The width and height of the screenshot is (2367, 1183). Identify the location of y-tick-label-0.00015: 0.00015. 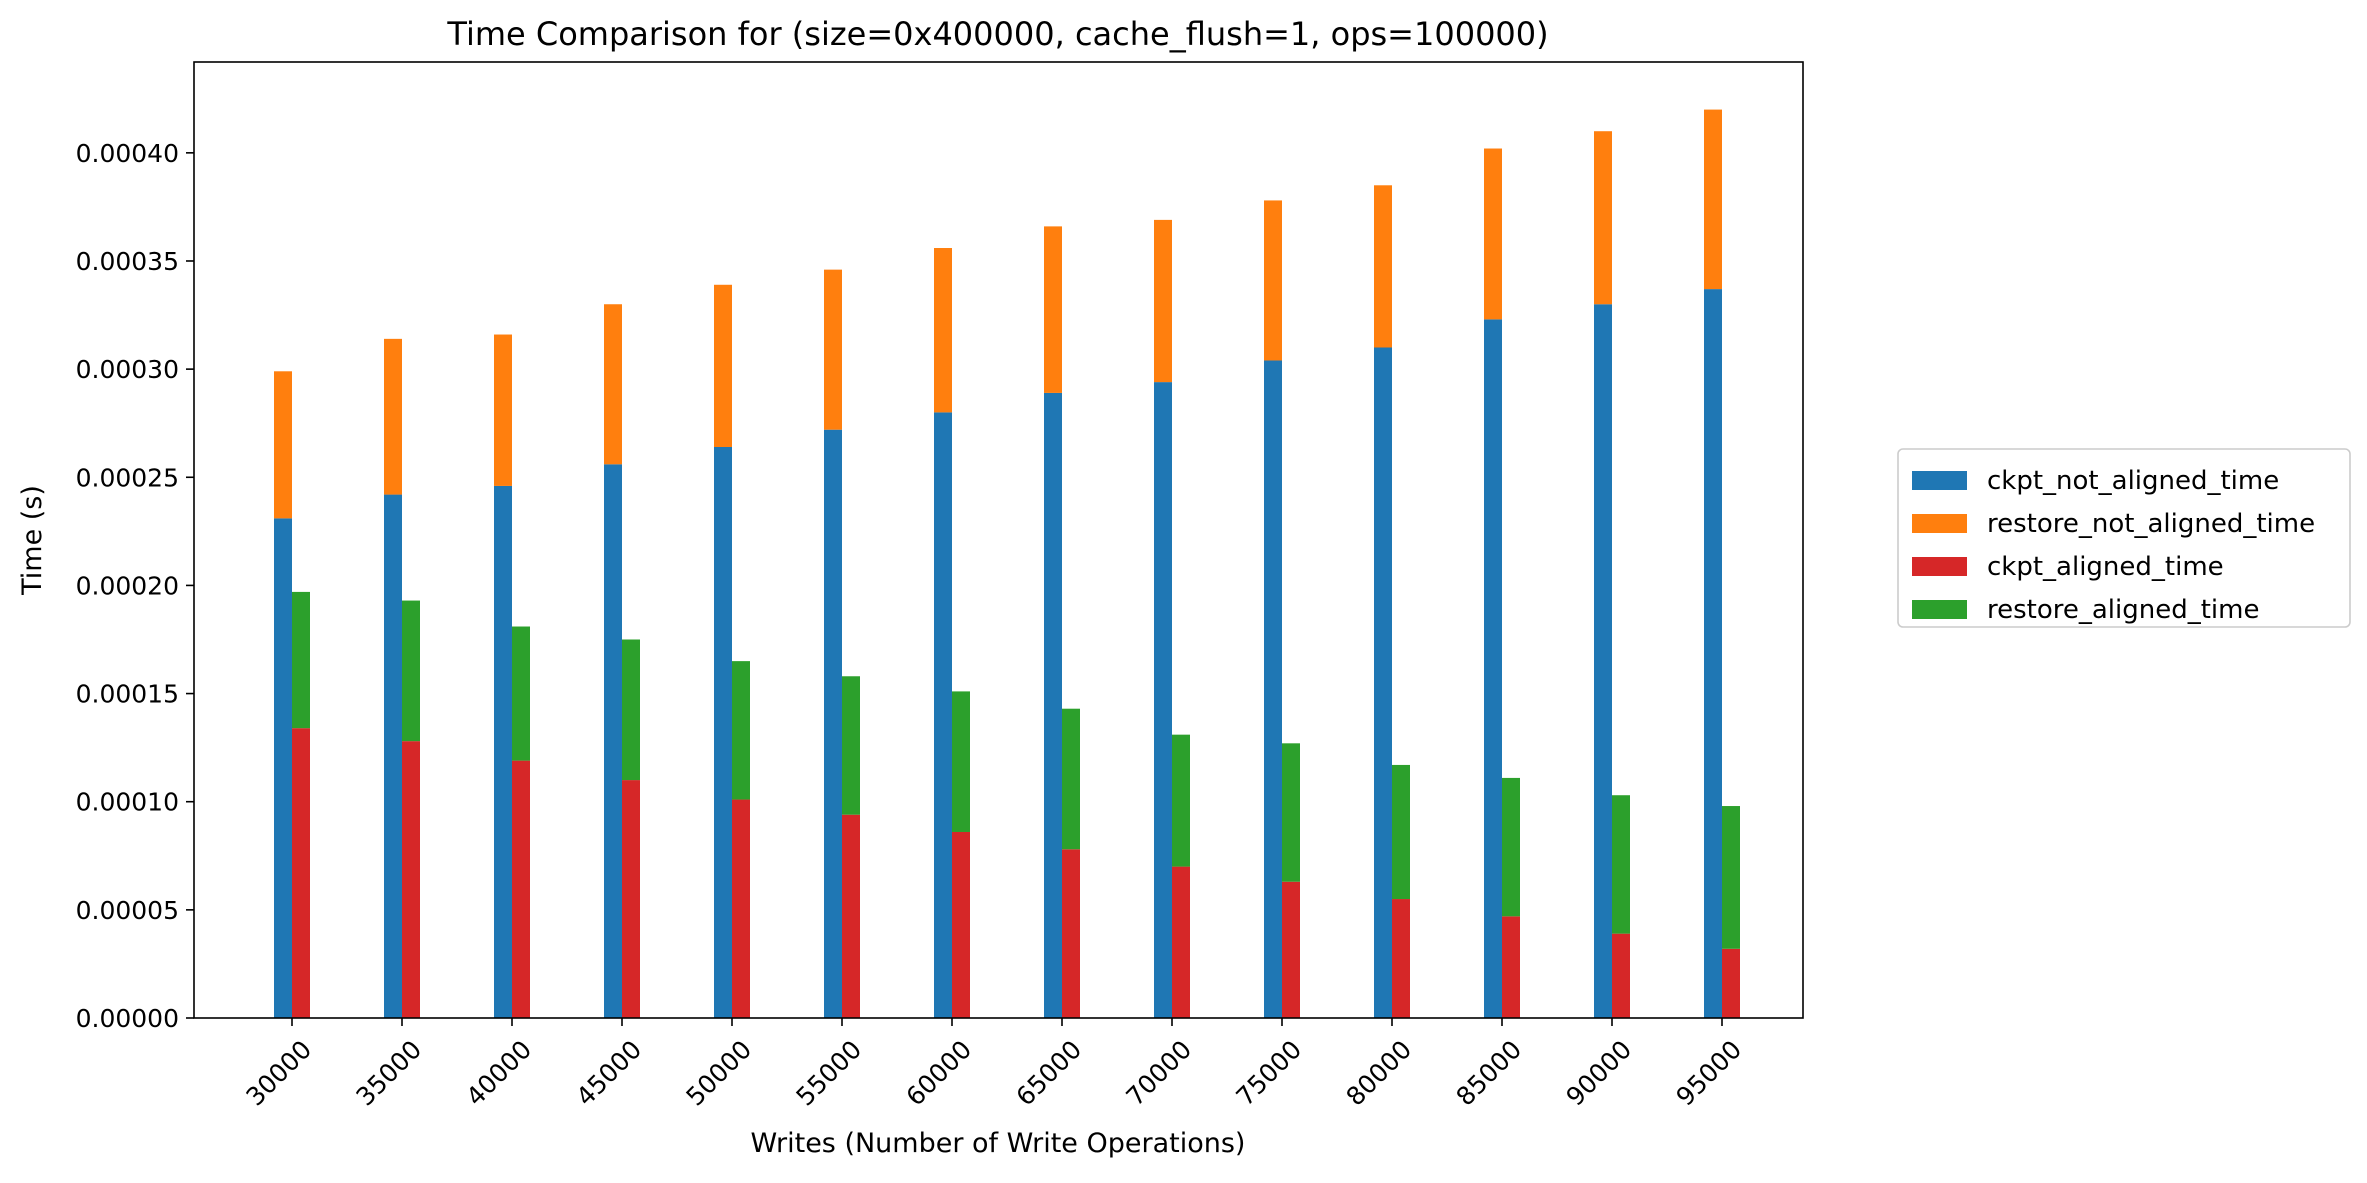
(127, 694).